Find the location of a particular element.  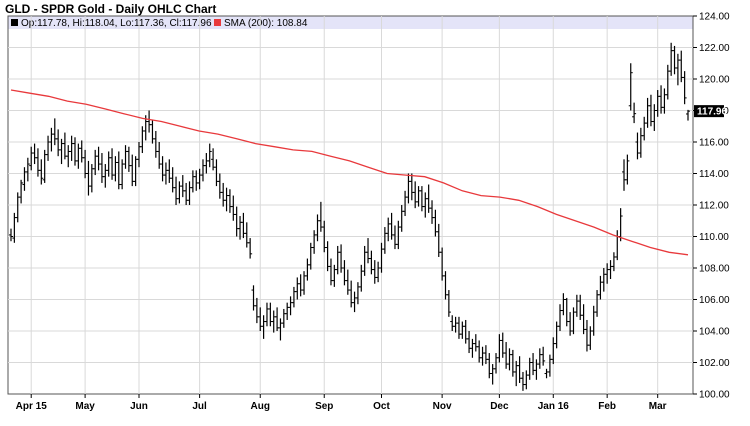

y-tick-label: 114.00 is located at coordinates (714, 174).